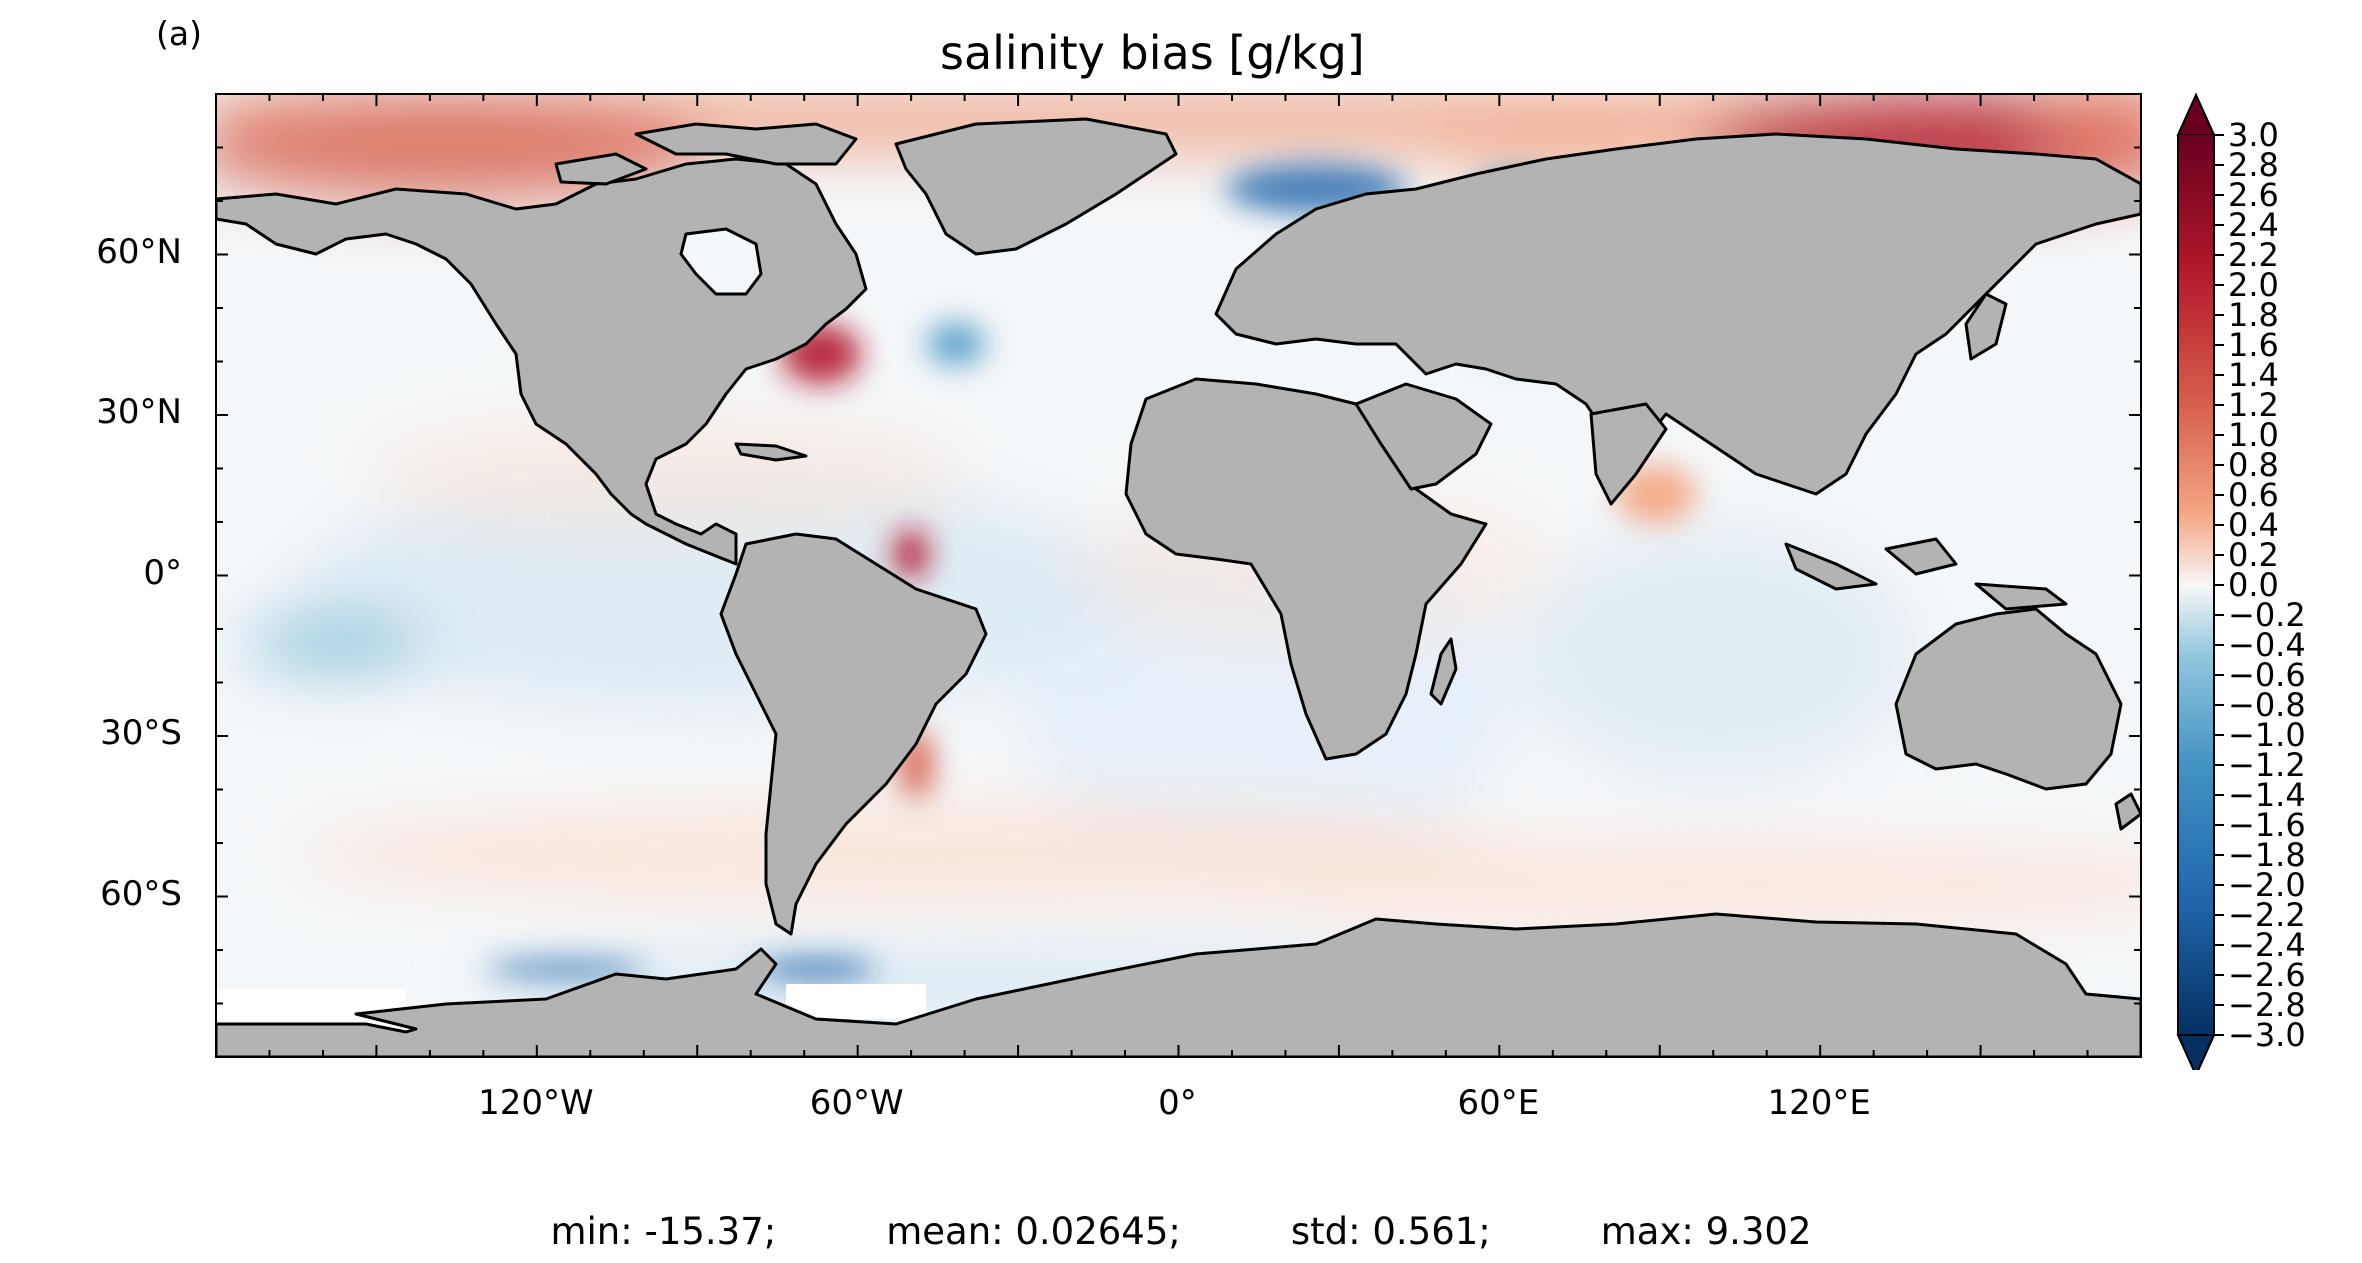 This screenshot has height=1263, width=2362. What do you see at coordinates (2253, 465) in the screenshot?
I see `colorbar-tick-label: 0.8` at bounding box center [2253, 465].